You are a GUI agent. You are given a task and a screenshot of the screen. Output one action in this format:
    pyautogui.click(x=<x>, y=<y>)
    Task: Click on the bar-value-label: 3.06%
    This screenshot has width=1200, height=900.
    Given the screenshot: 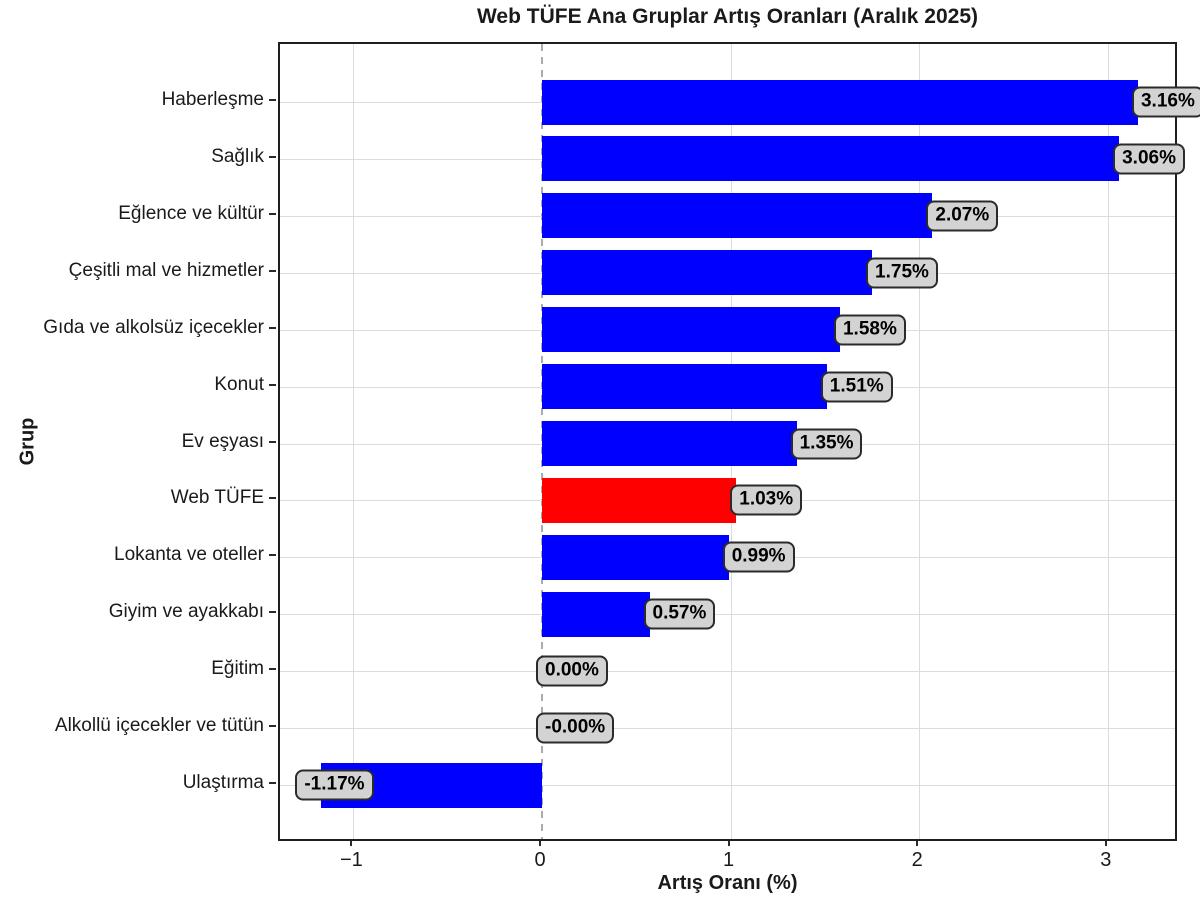 What is the action you would take?
    pyautogui.click(x=1149, y=159)
    